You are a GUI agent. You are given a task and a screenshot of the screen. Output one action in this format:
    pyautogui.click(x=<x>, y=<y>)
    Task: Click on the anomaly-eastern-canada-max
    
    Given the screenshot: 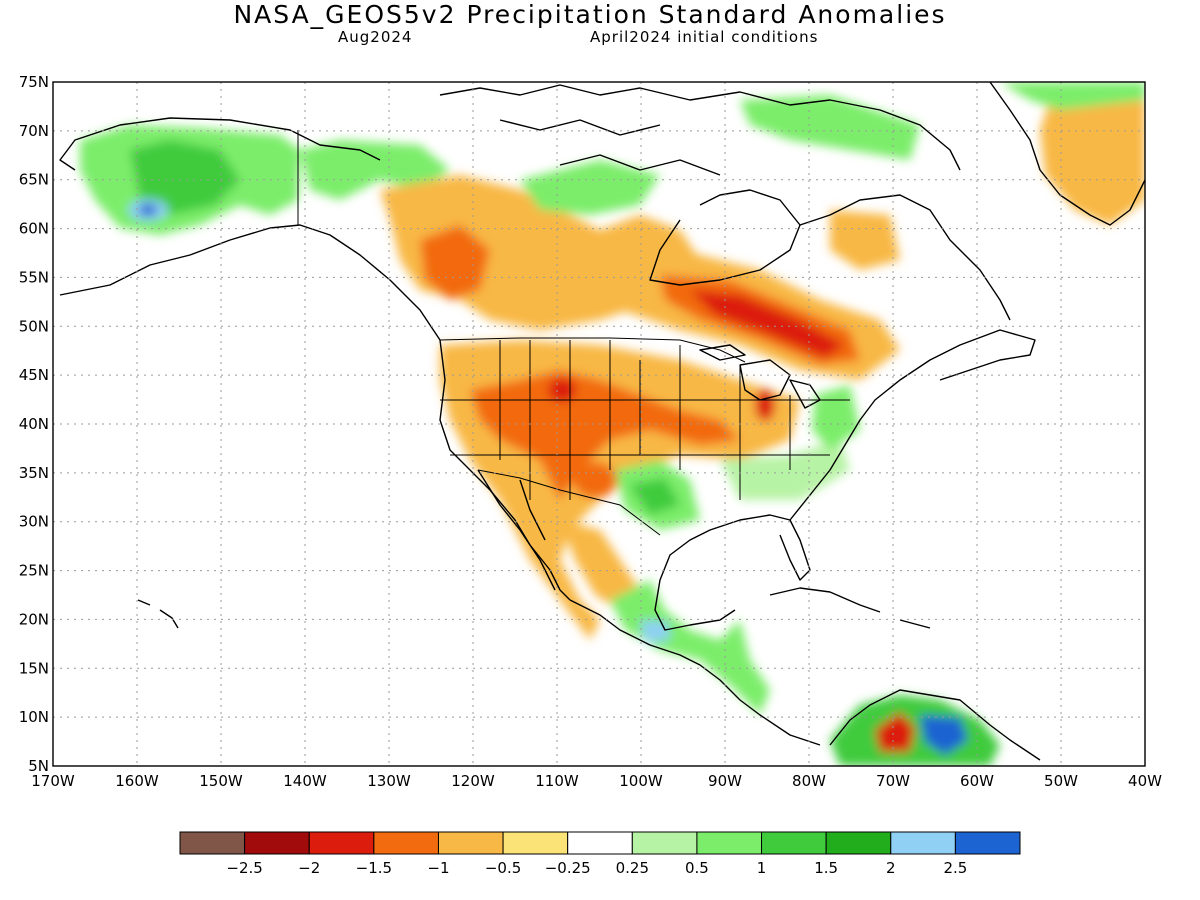 What is the action you would take?
    pyautogui.click(x=767, y=324)
    